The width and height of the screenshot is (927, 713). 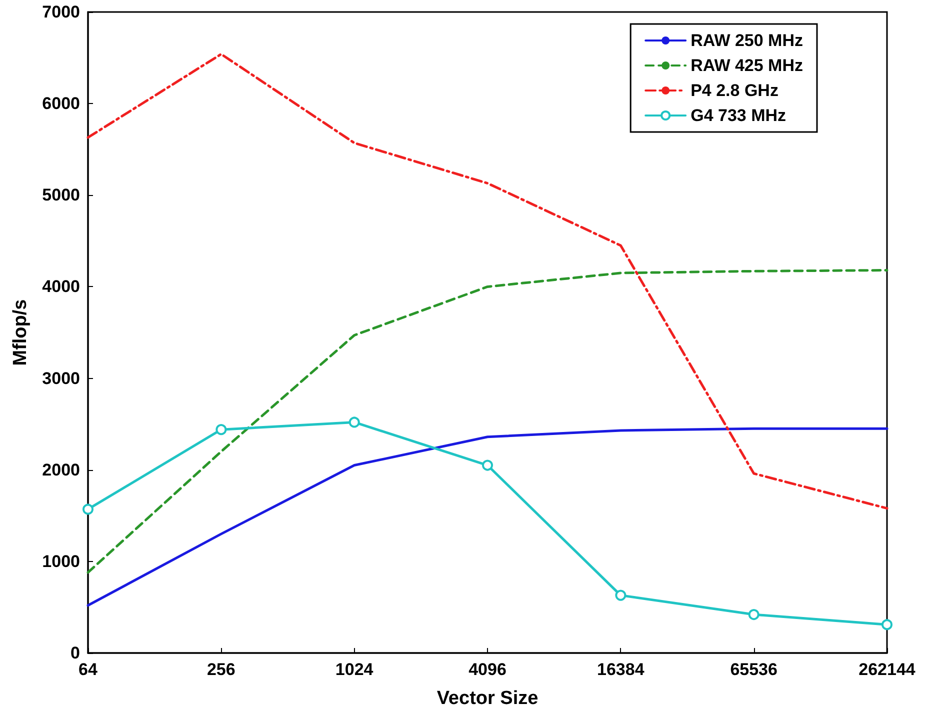 I want to click on y-axis-title: Mflop/s, so click(x=20, y=332).